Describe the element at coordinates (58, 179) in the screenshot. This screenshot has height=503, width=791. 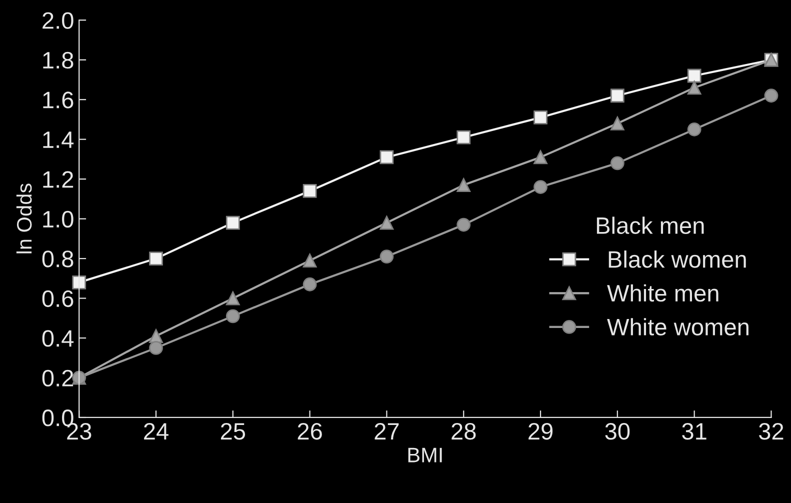
I see `y-tick-label: 1.2` at that location.